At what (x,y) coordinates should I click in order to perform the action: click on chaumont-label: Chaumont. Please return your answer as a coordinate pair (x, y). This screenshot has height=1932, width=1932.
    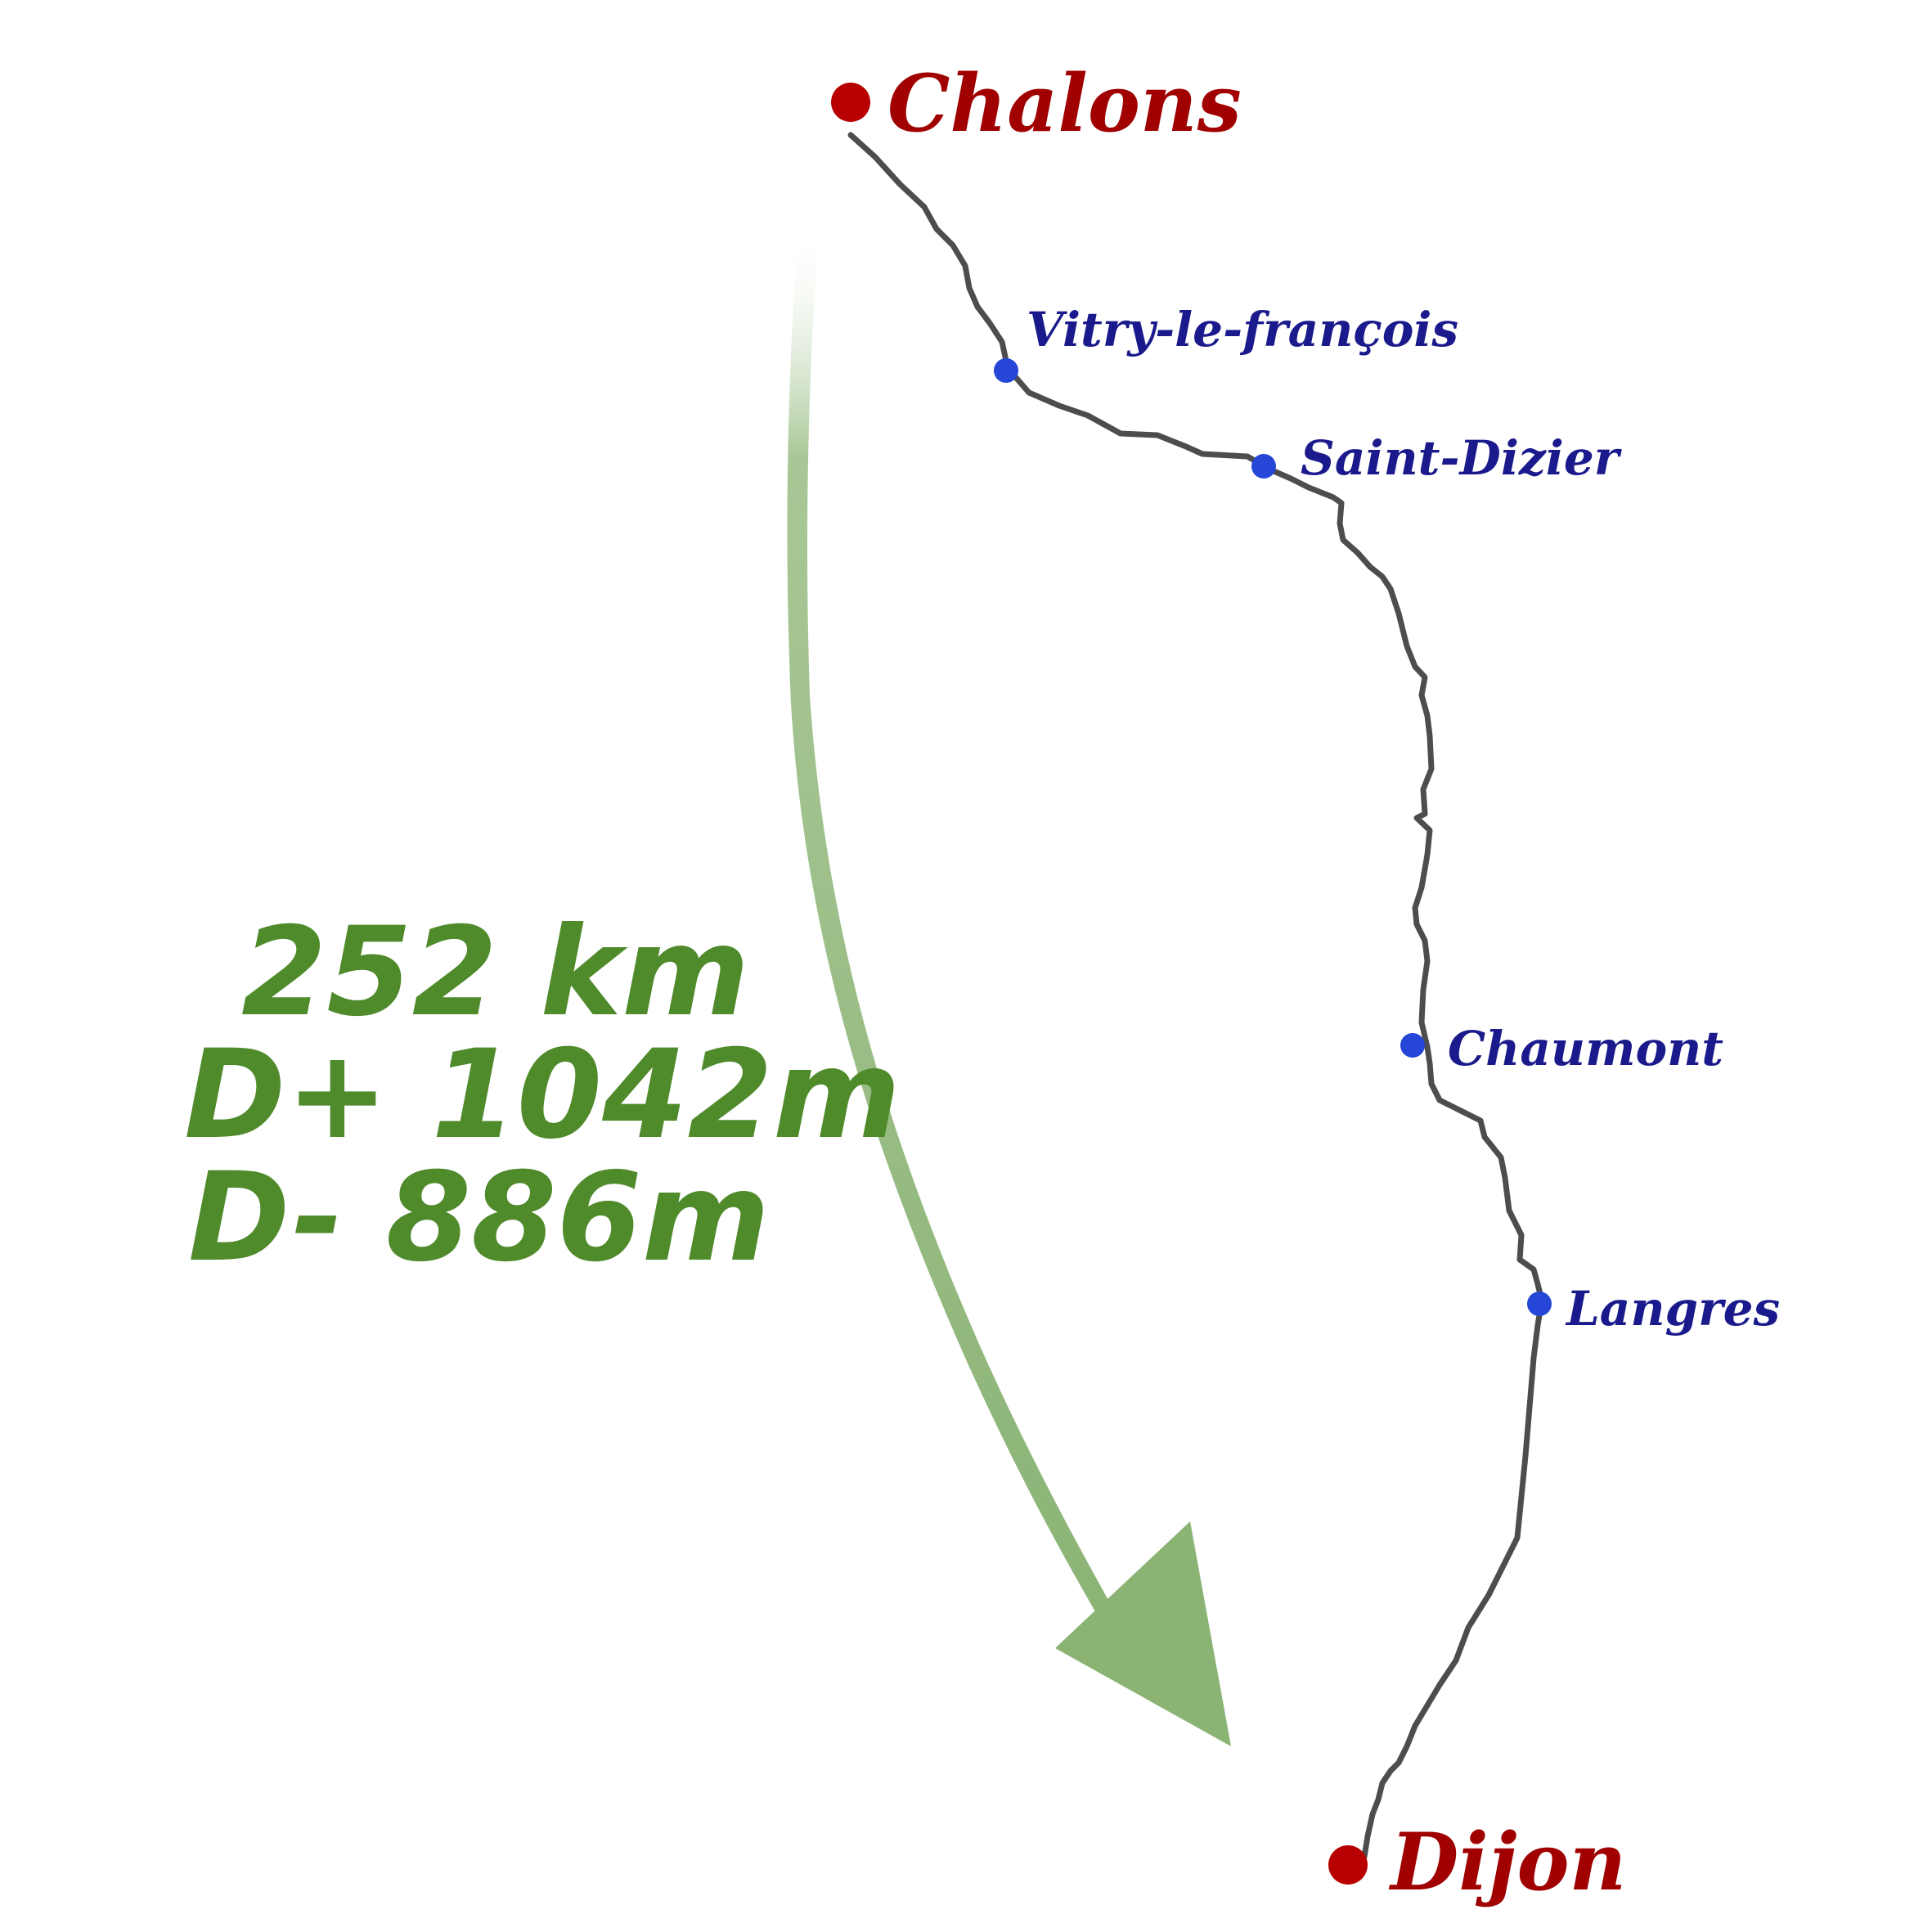
    Looking at the image, I should click on (1585, 1049).